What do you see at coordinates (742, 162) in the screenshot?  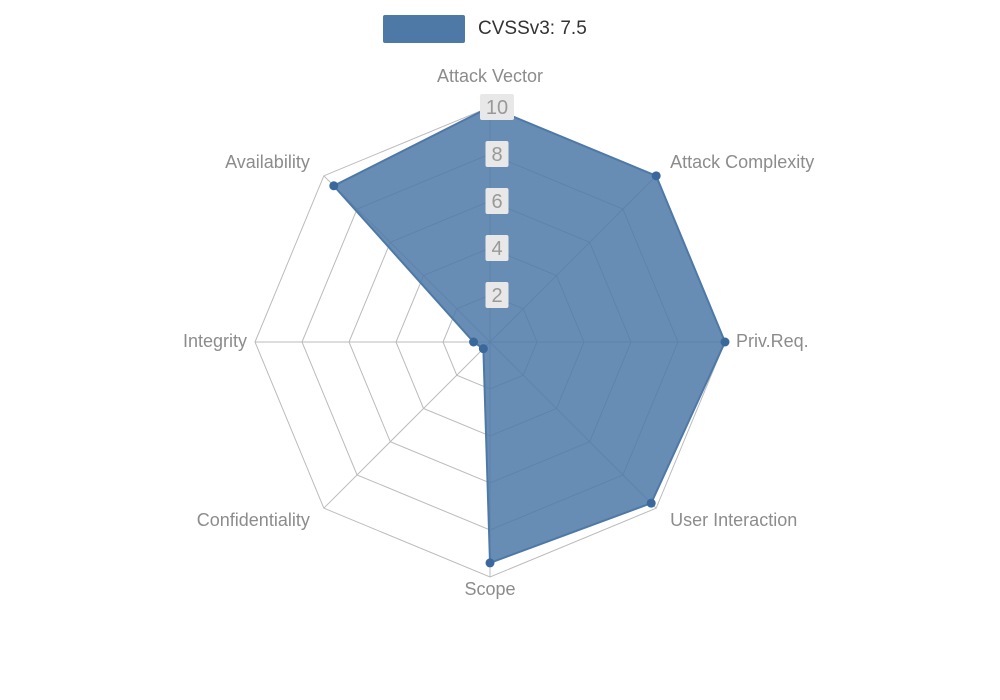 I see `axis-label-attack-complexity: Attack Complexity` at bounding box center [742, 162].